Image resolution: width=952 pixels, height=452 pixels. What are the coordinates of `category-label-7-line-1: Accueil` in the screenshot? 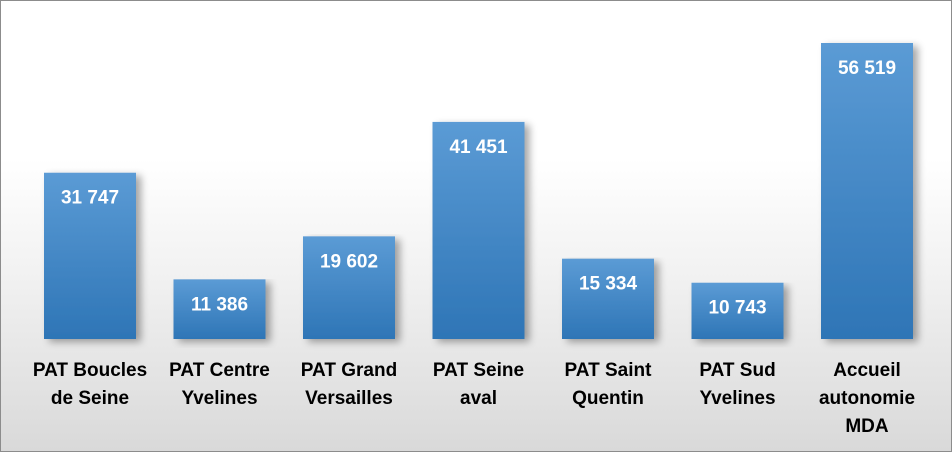 It's located at (867, 370).